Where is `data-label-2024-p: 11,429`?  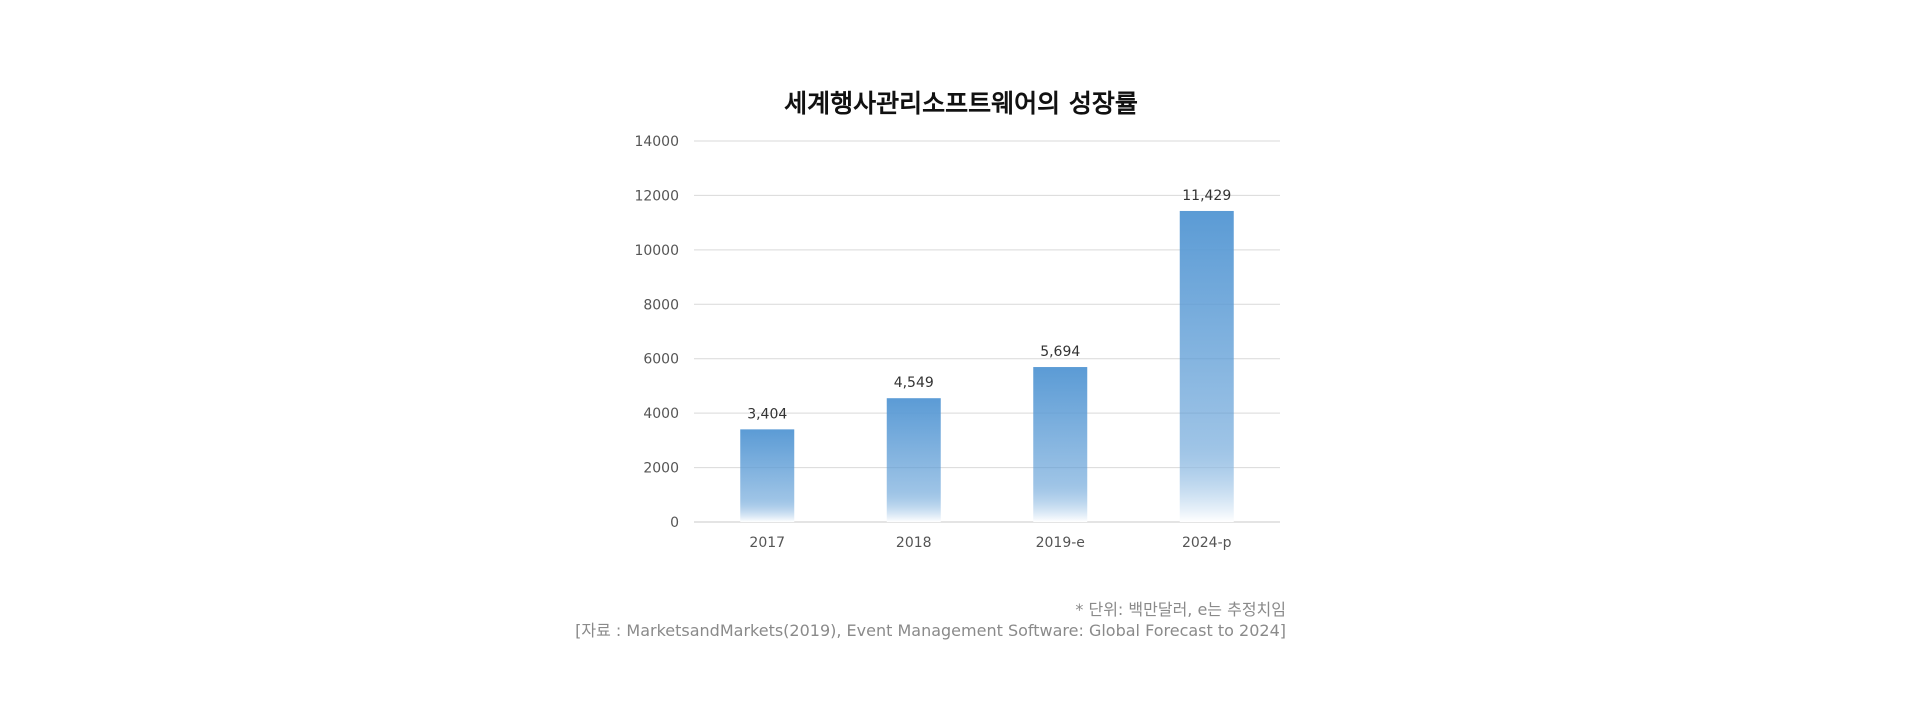 data-label-2024-p: 11,429 is located at coordinates (1206, 196).